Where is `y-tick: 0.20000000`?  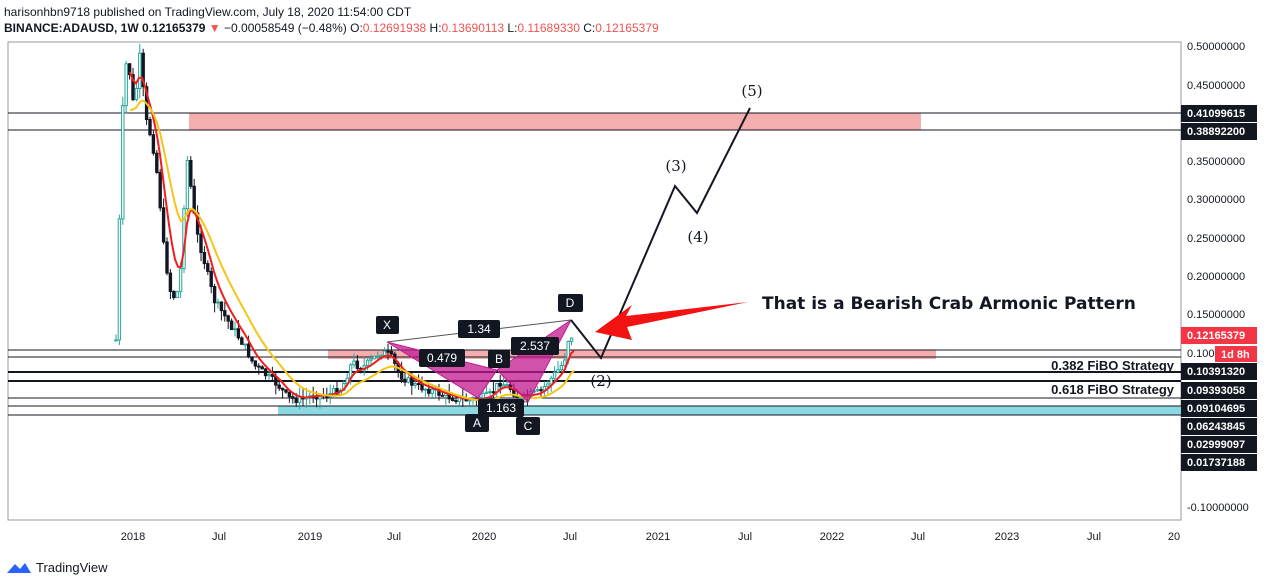 y-tick: 0.20000000 is located at coordinates (1216, 277).